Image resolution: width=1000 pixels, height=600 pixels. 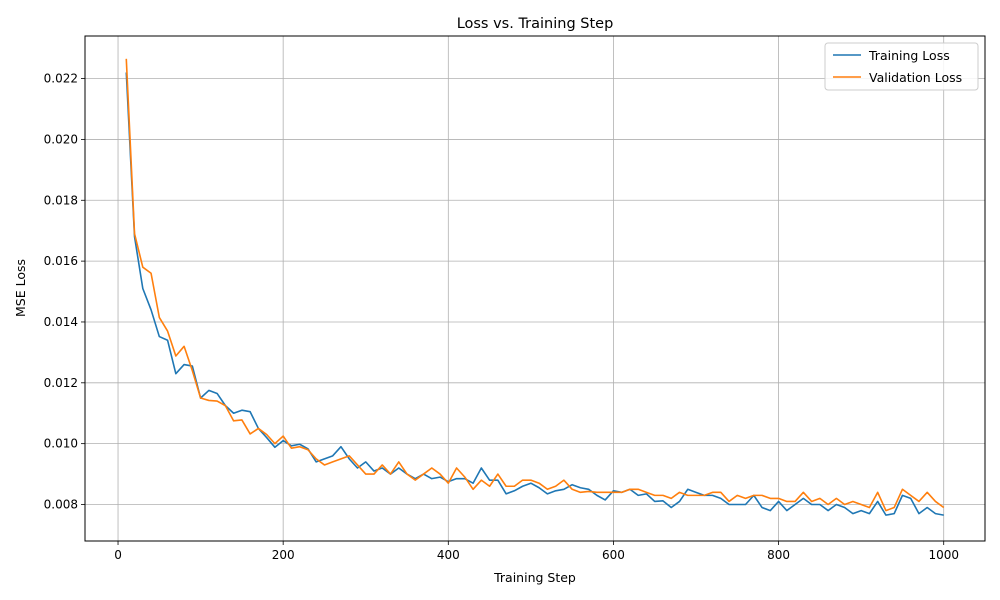 I want to click on legend-box, so click(x=901, y=66).